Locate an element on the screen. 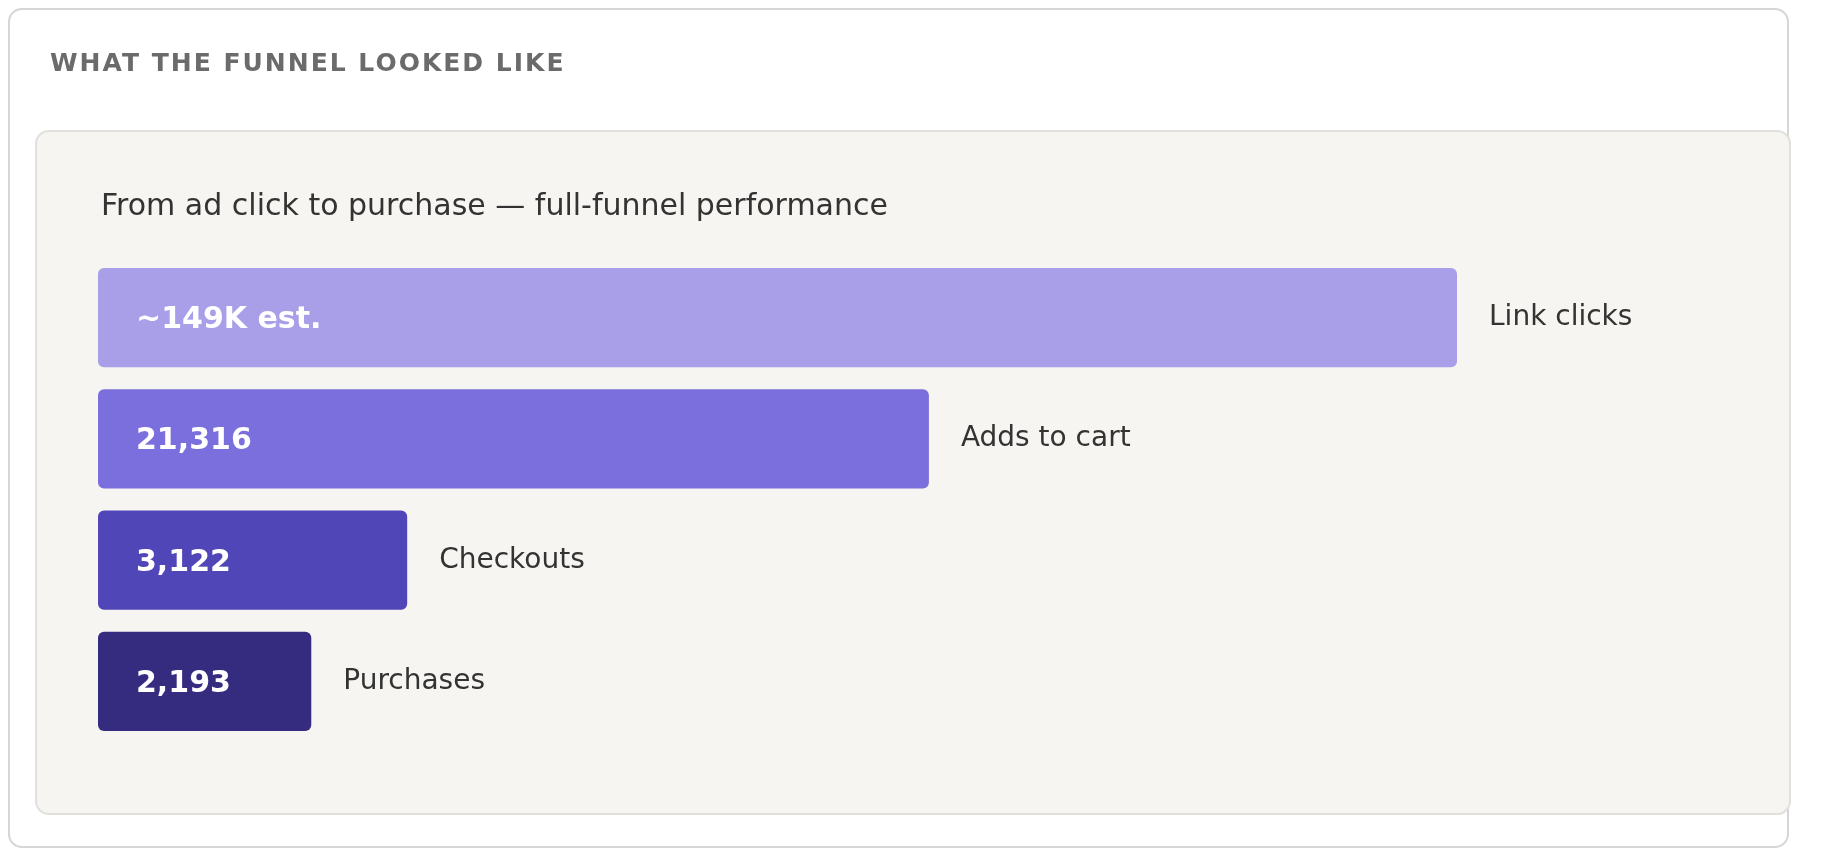 The width and height of the screenshot is (1825, 862). text: From ad click to purchase — full-funnel performance is located at coordinates (494, 204).